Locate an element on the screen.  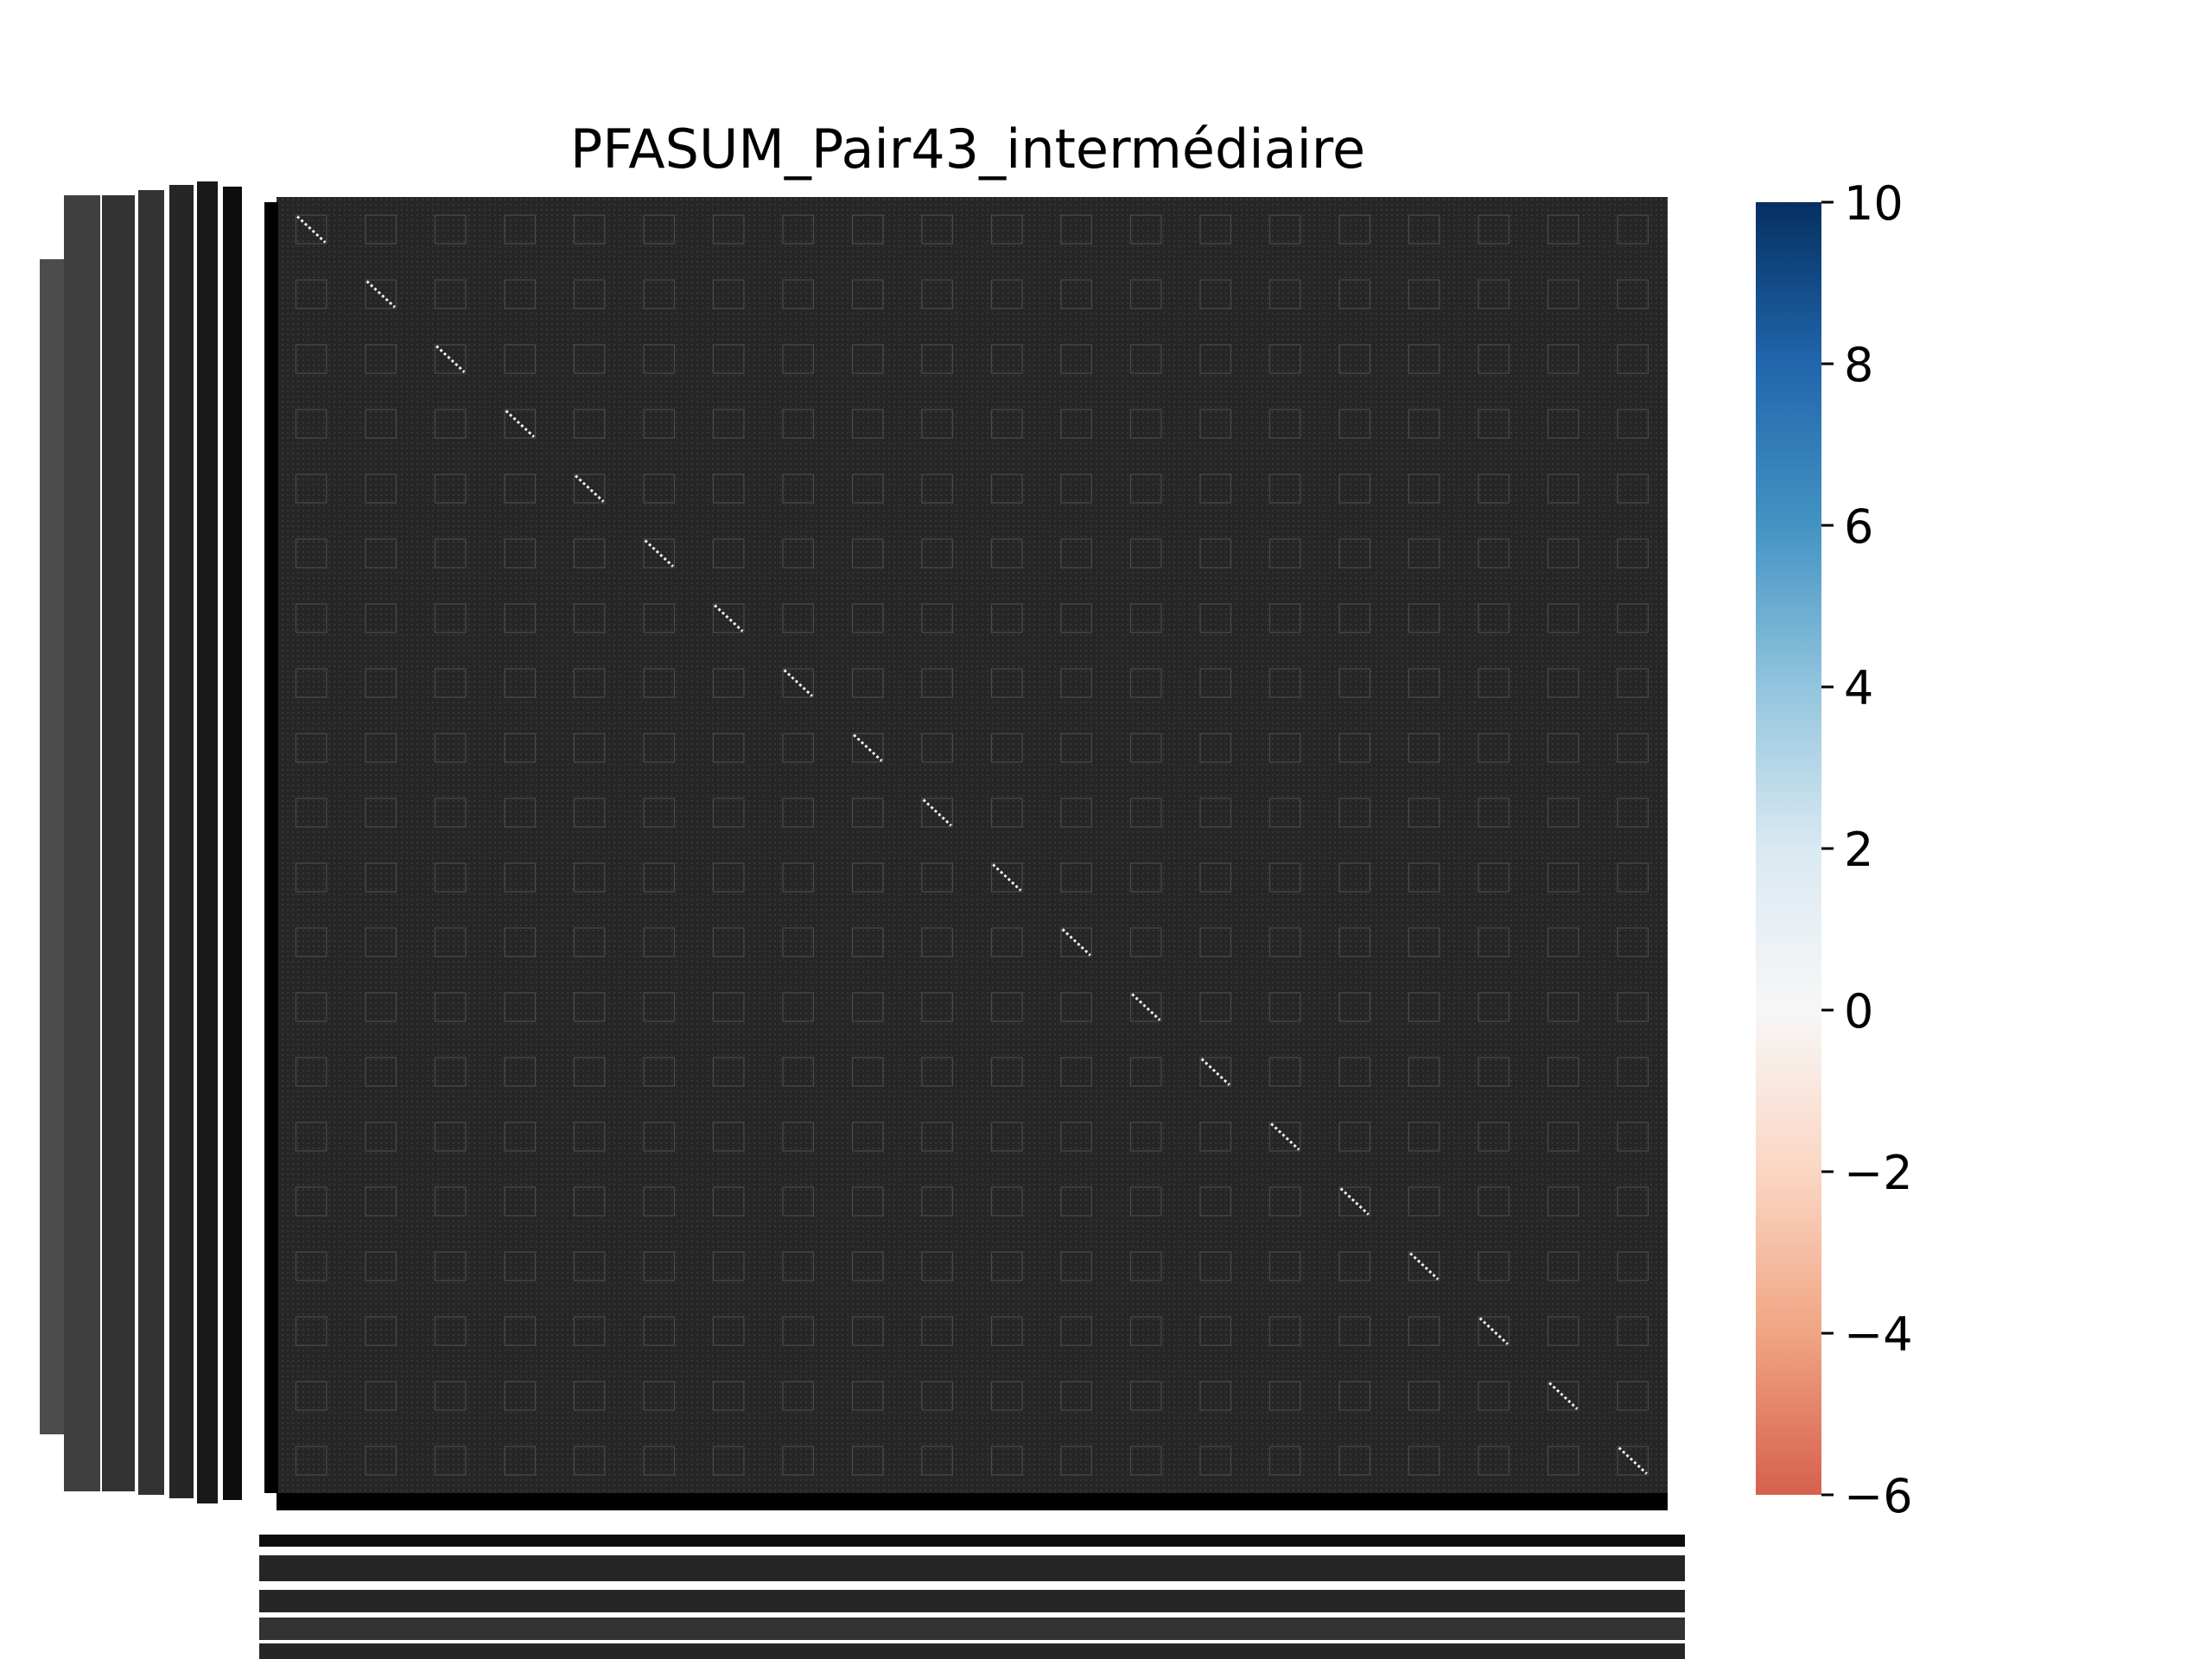
chart-title: PFASUM_Pair43_intermédiaire is located at coordinates (967, 149).